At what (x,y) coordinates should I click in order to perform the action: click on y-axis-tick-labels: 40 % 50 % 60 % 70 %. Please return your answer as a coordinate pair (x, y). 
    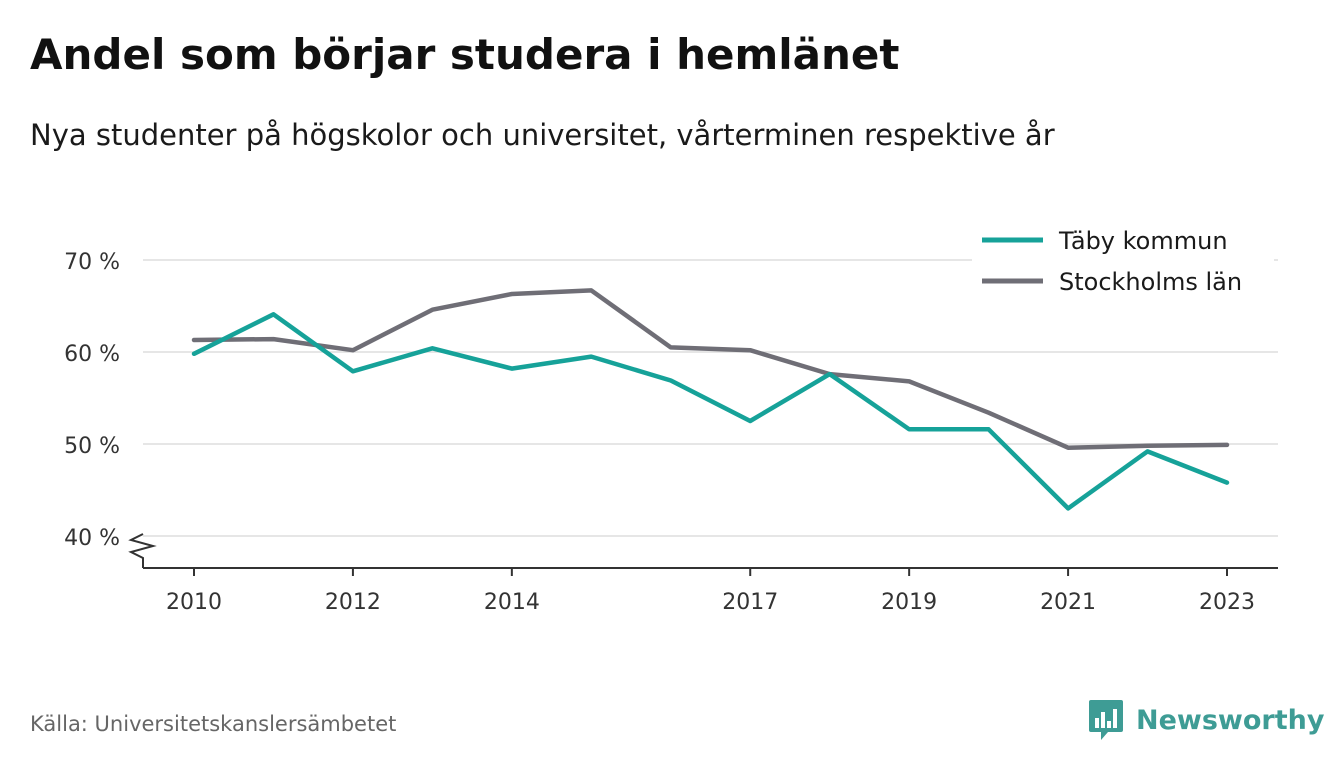
    Looking at the image, I should click on (92, 400).